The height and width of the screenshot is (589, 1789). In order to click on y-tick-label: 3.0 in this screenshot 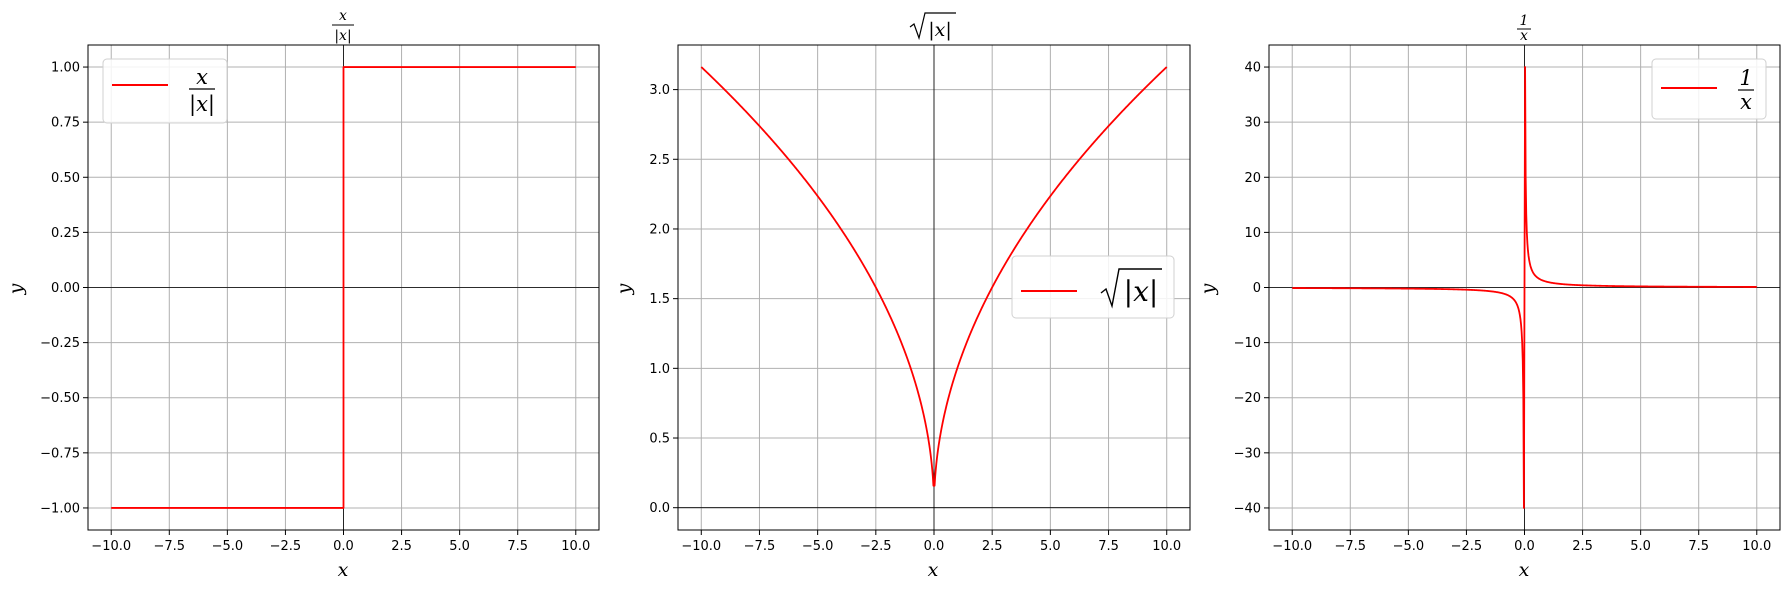, I will do `click(659, 90)`.